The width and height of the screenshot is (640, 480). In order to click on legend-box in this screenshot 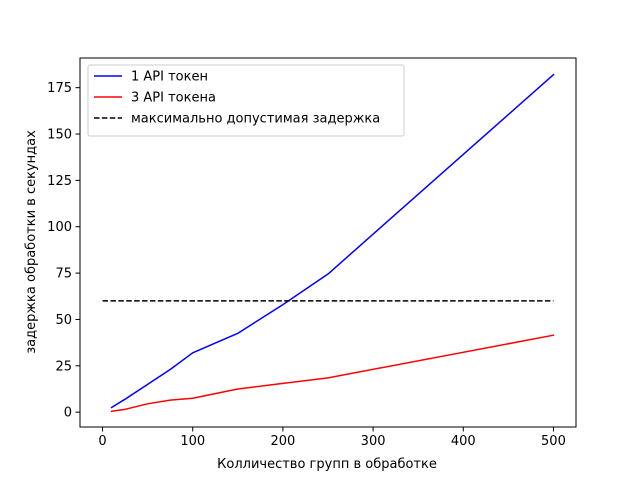, I will do `click(246, 100)`.